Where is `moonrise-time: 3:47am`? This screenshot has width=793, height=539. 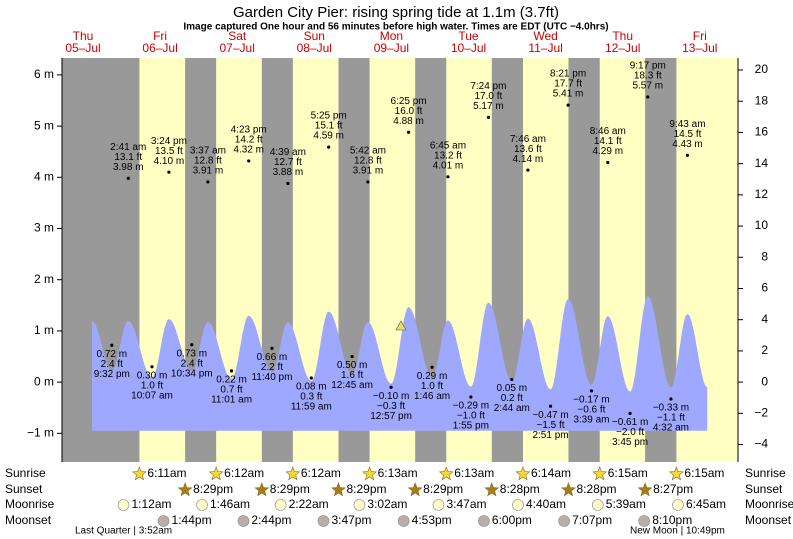
moonrise-time: 3:47am is located at coordinates (466, 504).